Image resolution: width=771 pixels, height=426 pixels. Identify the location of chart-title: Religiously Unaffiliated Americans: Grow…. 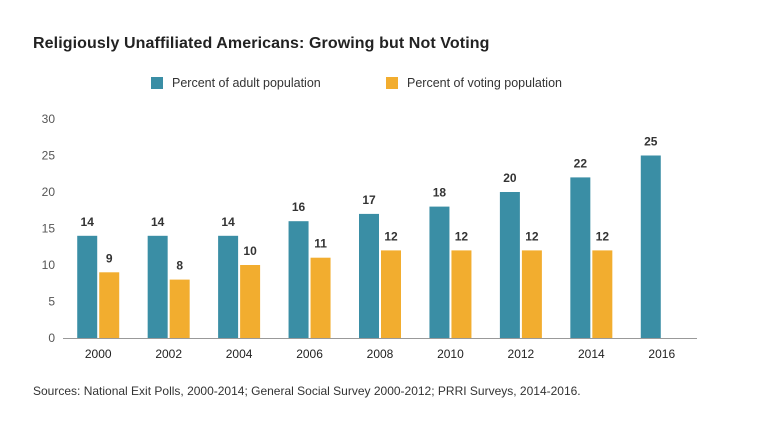
(261, 43).